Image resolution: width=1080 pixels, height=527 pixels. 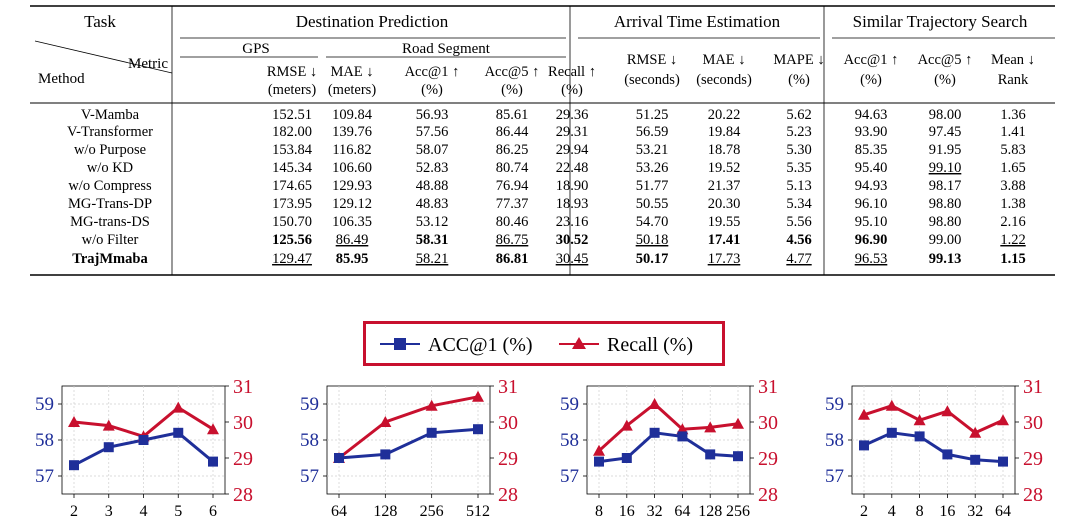 What do you see at coordinates (1012, 240) in the screenshot?
I see `table-cell: 1.22` at bounding box center [1012, 240].